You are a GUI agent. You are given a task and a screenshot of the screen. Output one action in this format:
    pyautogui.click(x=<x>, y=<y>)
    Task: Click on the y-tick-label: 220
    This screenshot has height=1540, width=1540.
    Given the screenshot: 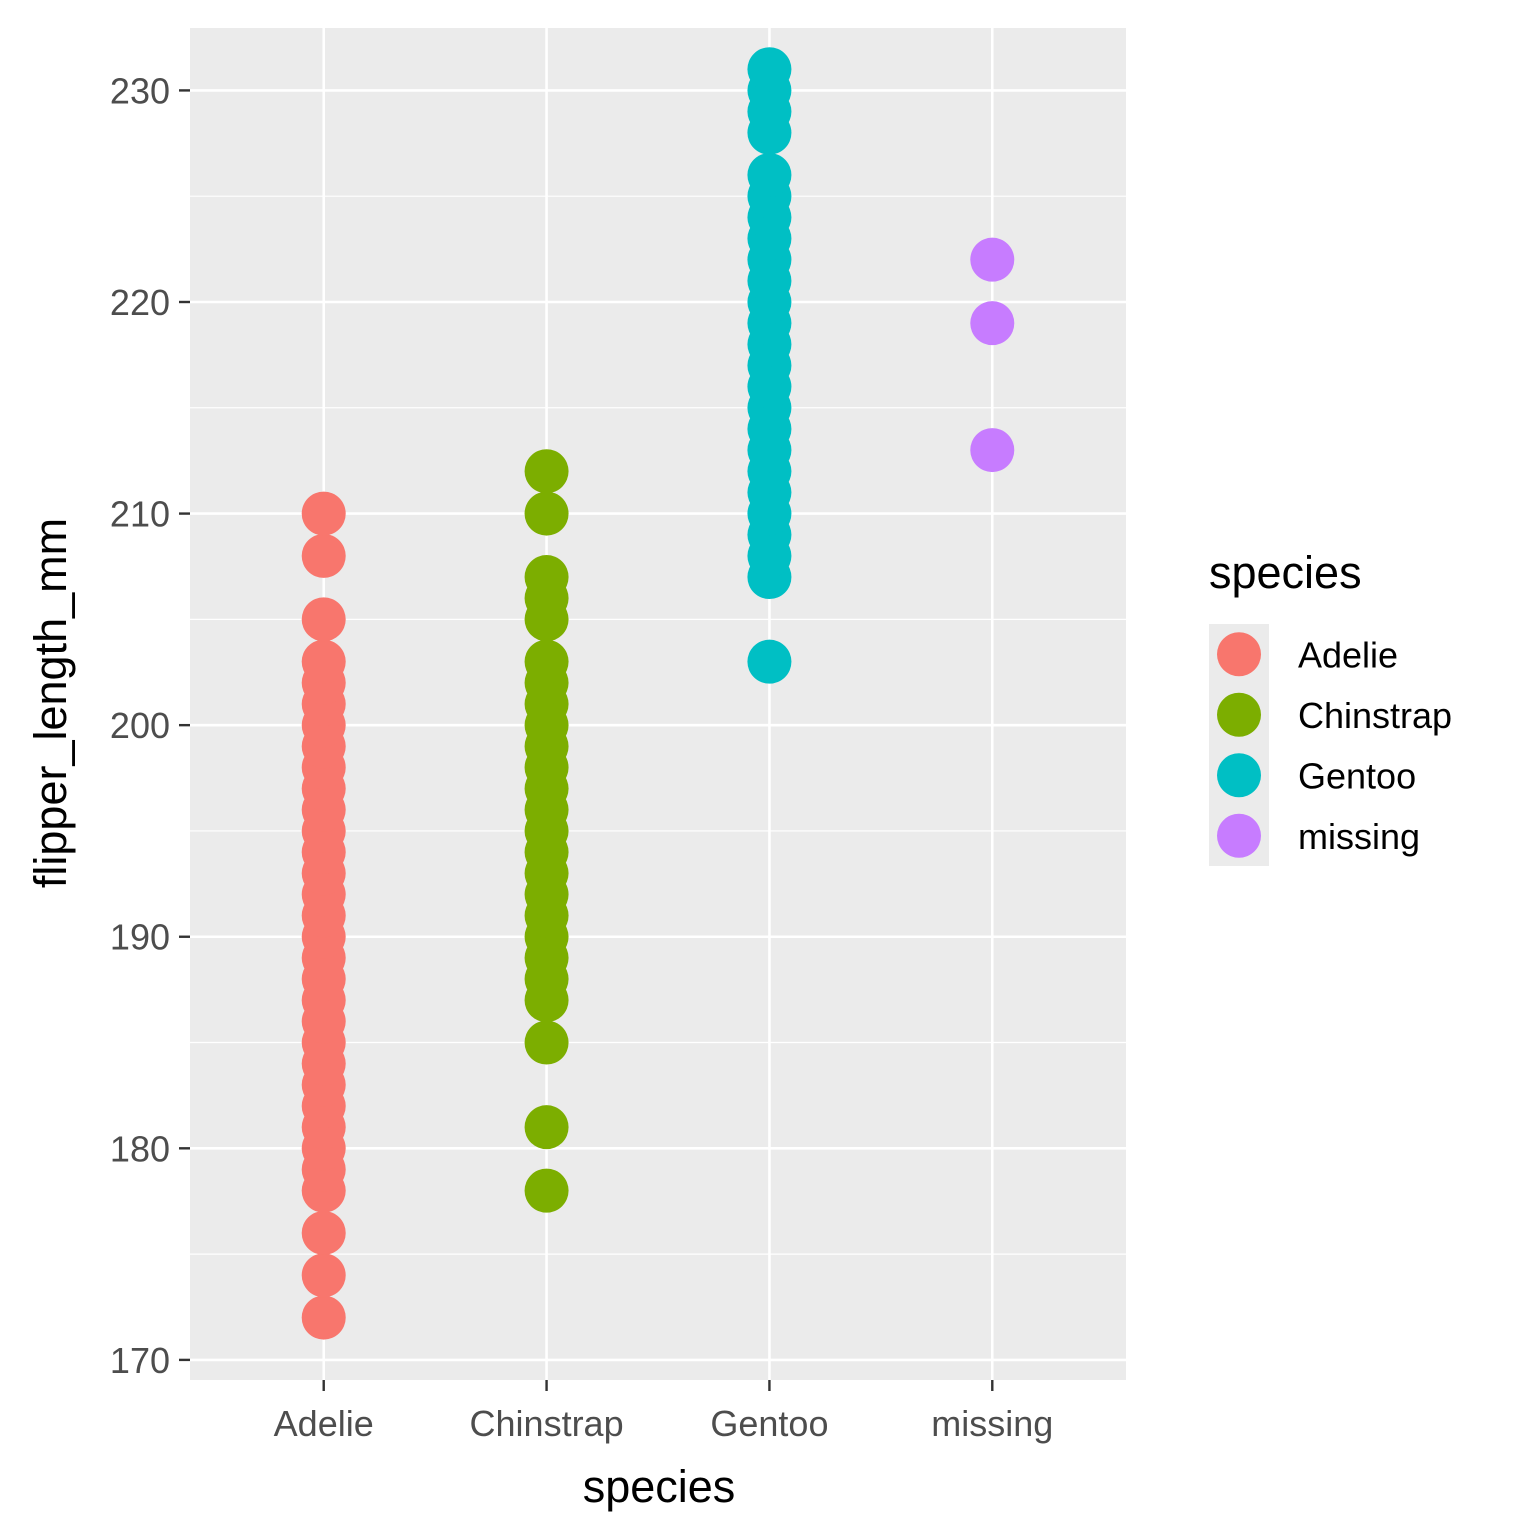 What is the action you would take?
    pyautogui.click(x=140, y=302)
    